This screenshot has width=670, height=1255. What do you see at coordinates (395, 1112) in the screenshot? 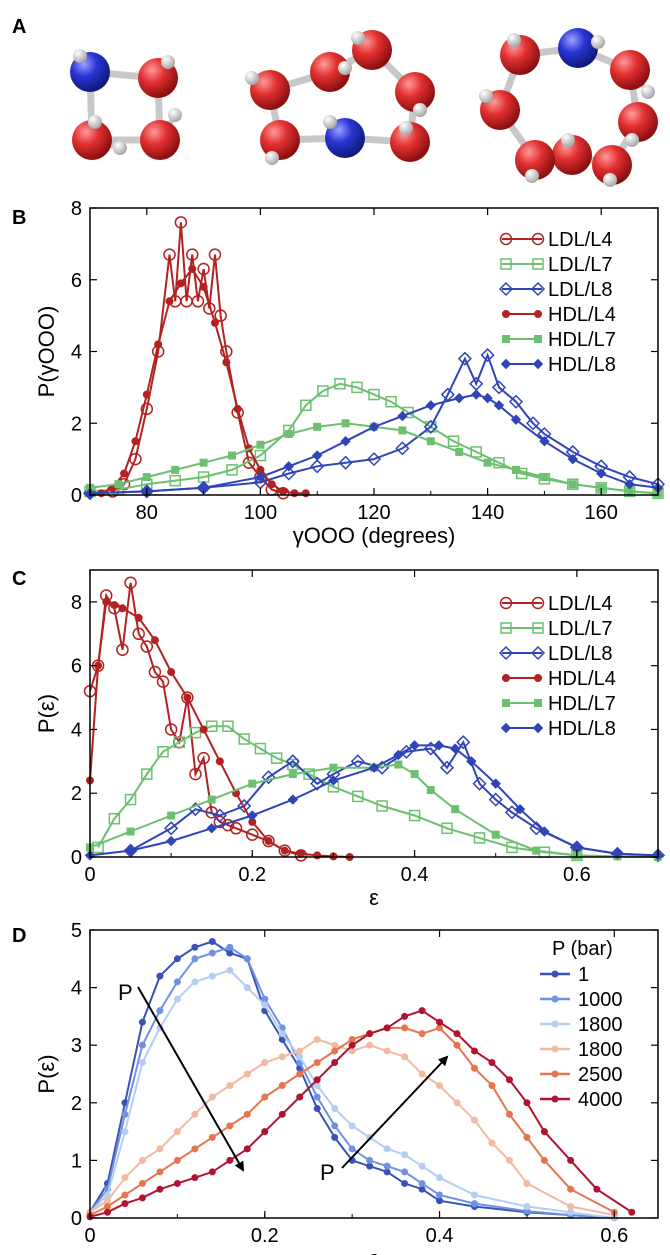
I see `pressure-arrow-up` at bounding box center [395, 1112].